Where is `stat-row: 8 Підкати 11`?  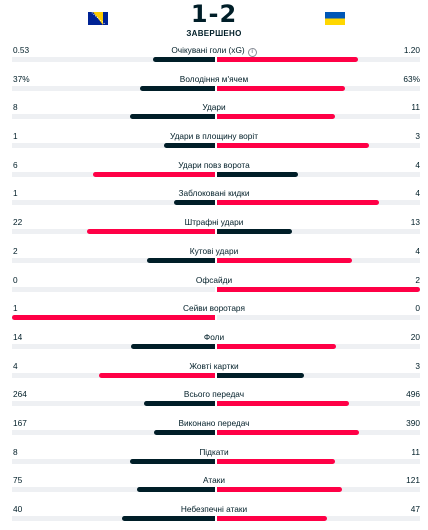 stat-row: 8 Підкати 11 is located at coordinates (214, 458).